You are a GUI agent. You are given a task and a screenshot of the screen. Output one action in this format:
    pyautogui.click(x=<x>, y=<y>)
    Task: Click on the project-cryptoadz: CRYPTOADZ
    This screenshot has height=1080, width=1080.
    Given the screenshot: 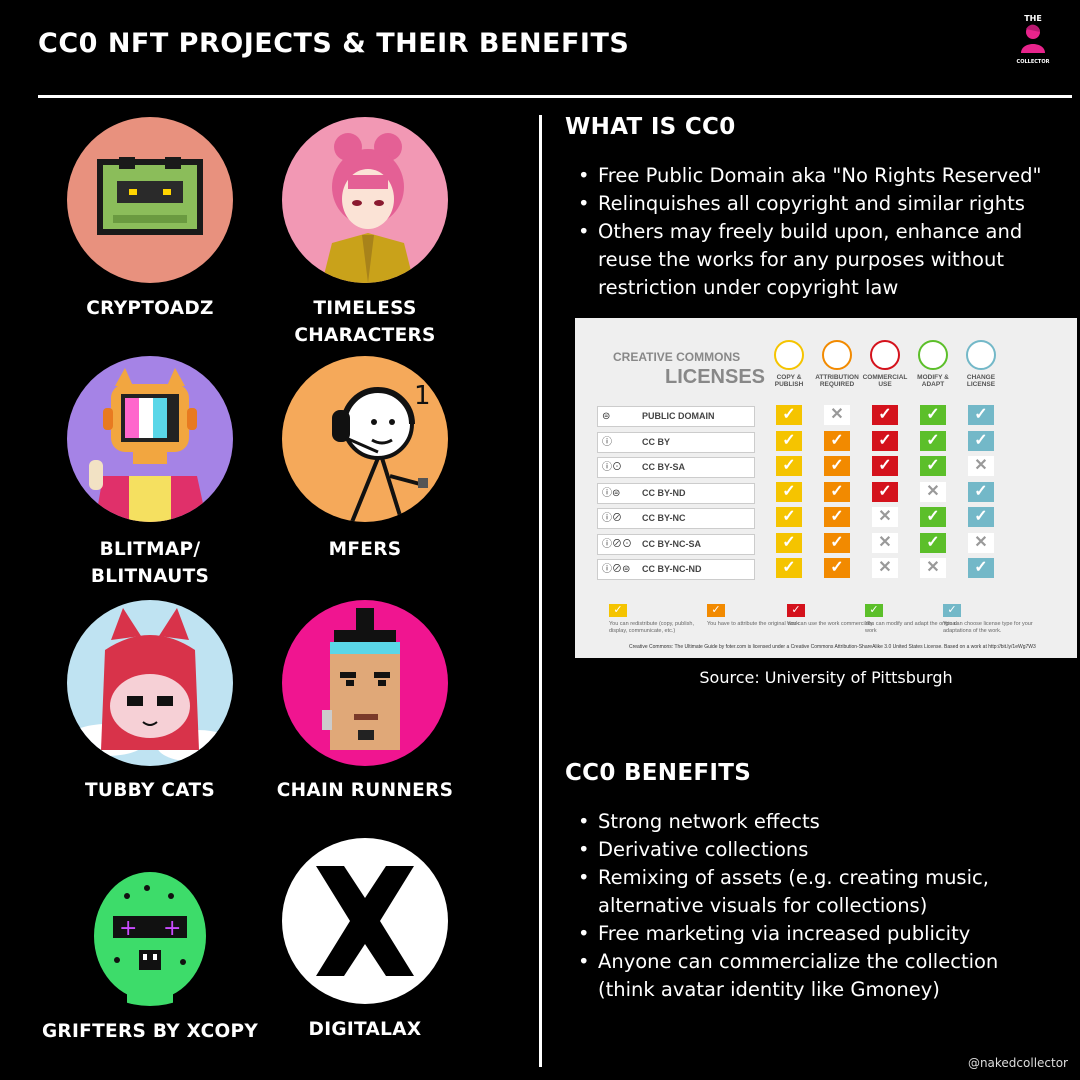 What is the action you would take?
    pyautogui.click(x=150, y=219)
    